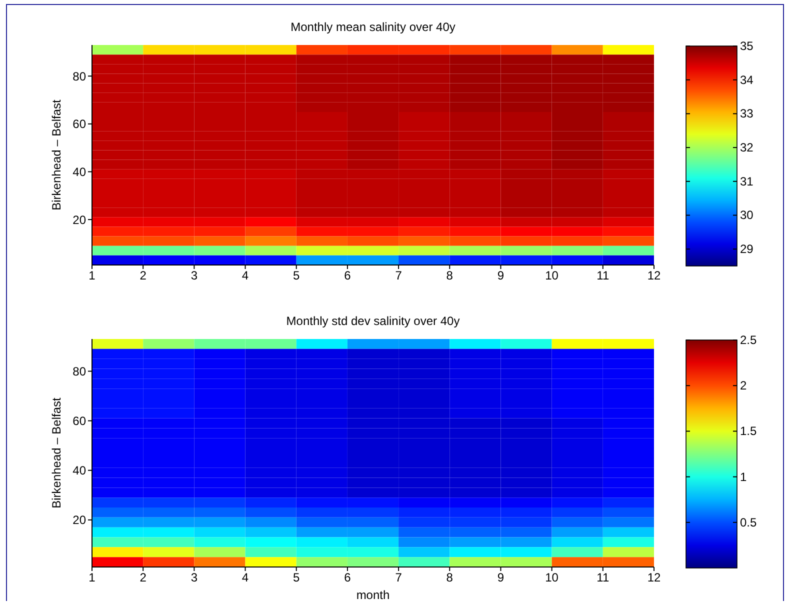 This screenshot has height=604, width=790. What do you see at coordinates (743, 477) in the screenshot?
I see `color-bar-label: 1` at bounding box center [743, 477].